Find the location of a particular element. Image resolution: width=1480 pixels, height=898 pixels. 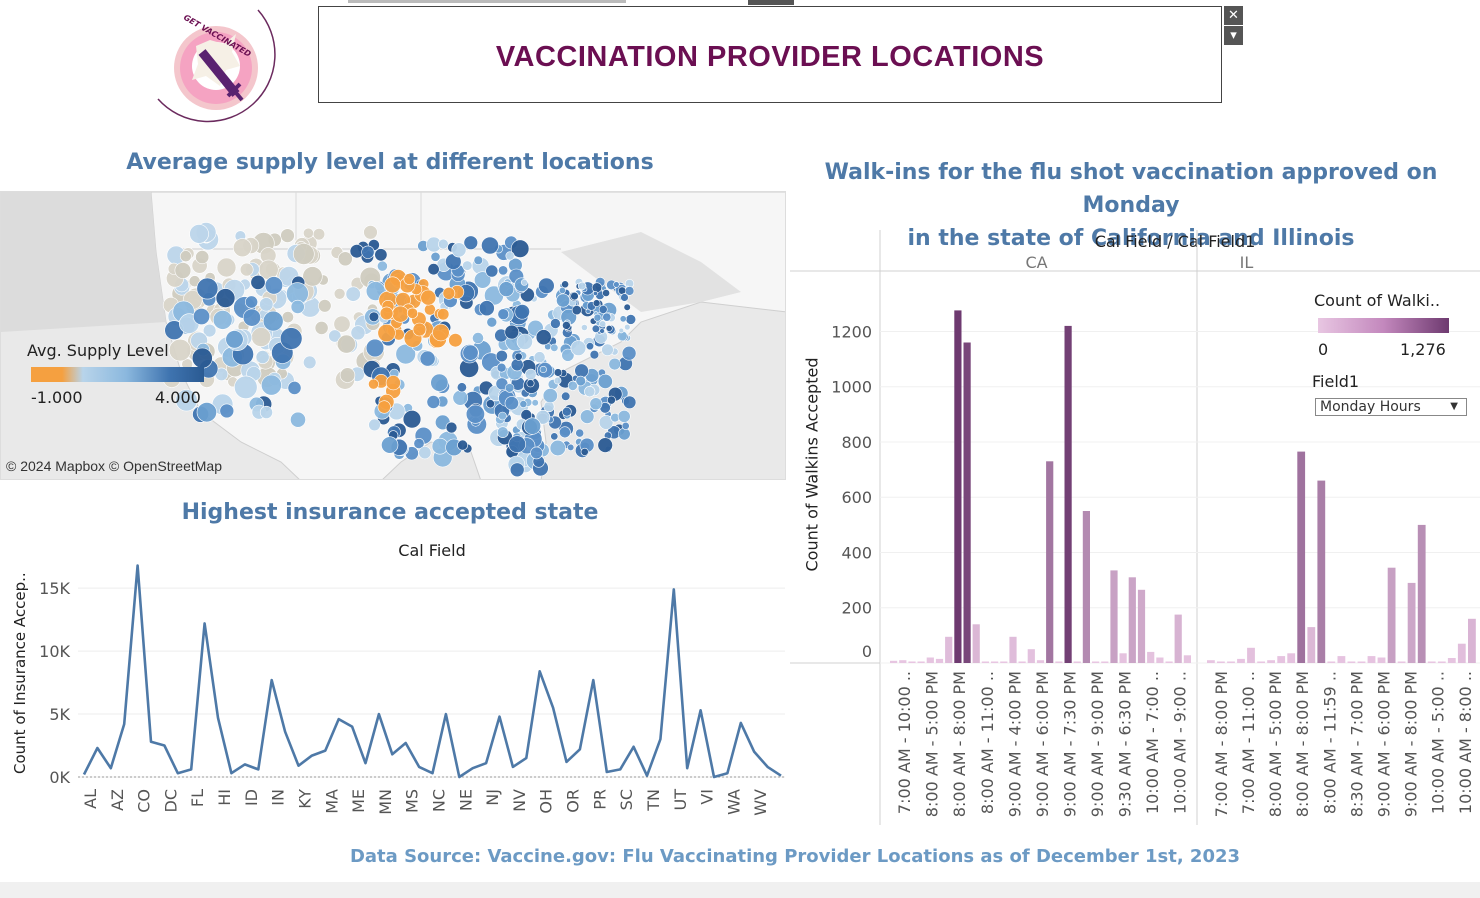

close-icon: ✕ is located at coordinates (1233, 15).